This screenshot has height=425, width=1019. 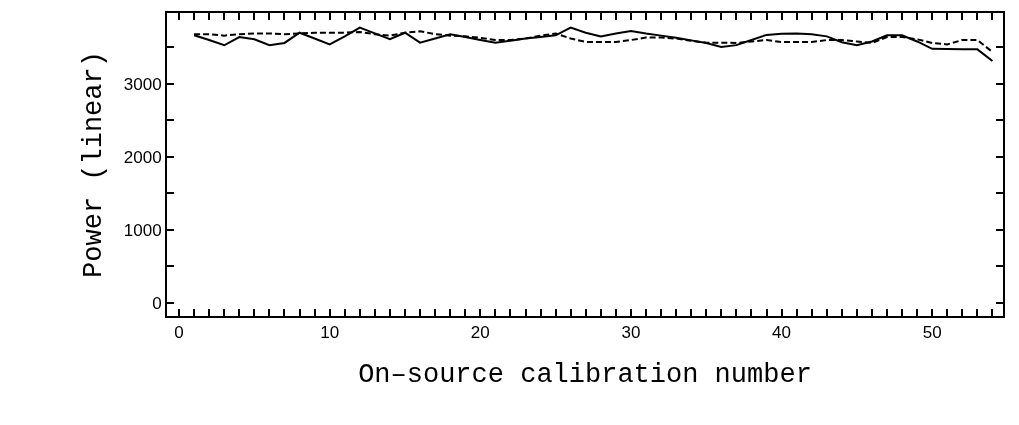 I want to click on x-tick-label: 40, so click(x=782, y=333).